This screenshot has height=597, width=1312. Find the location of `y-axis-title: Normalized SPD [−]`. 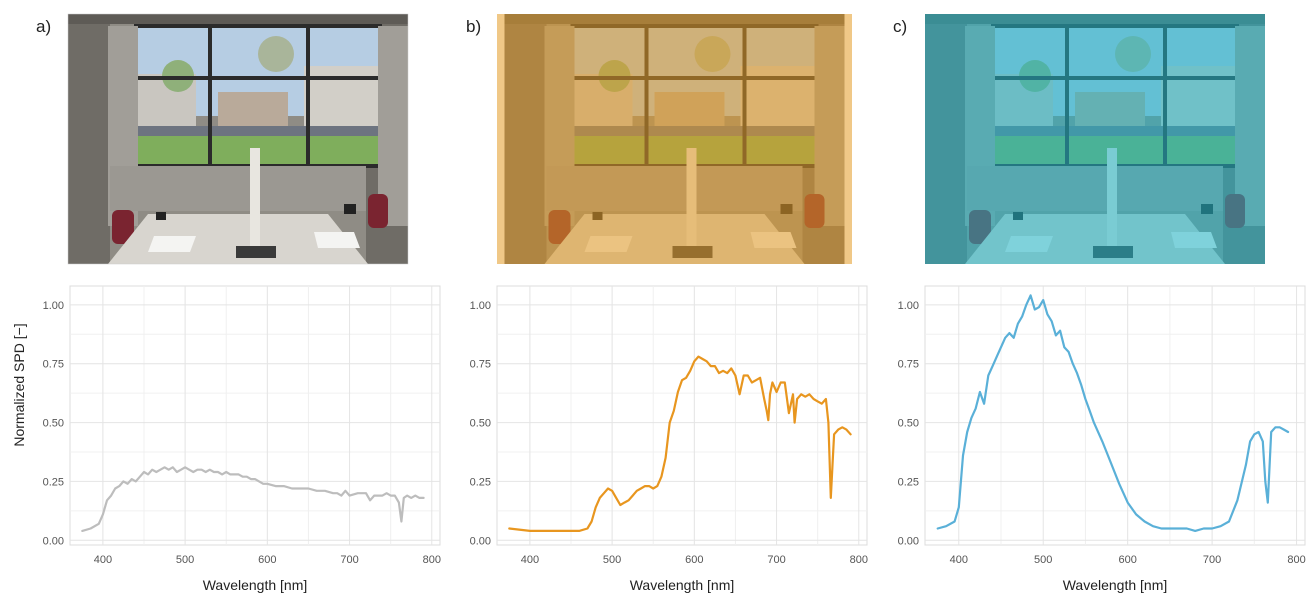

y-axis-title: Normalized SPD [−] is located at coordinates (19, 384).